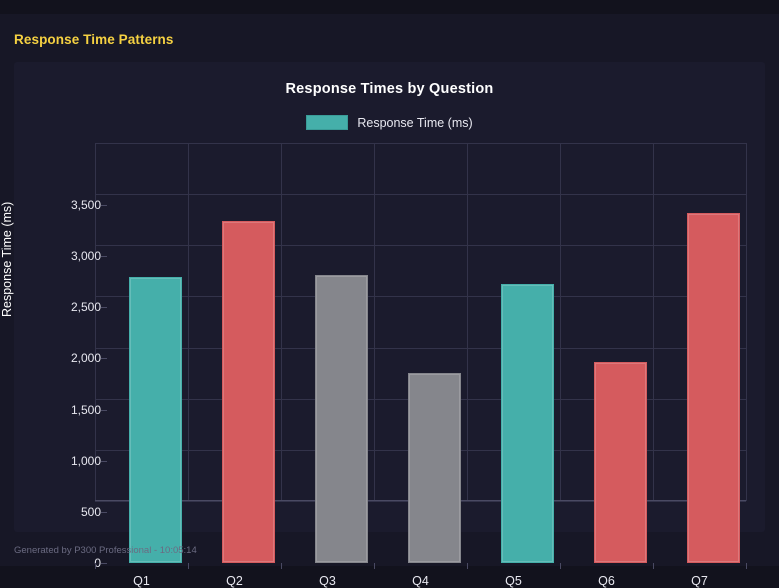 This screenshot has width=779, height=588. What do you see at coordinates (513, 581) in the screenshot?
I see `x-axis-tick-label-q5: Q5` at bounding box center [513, 581].